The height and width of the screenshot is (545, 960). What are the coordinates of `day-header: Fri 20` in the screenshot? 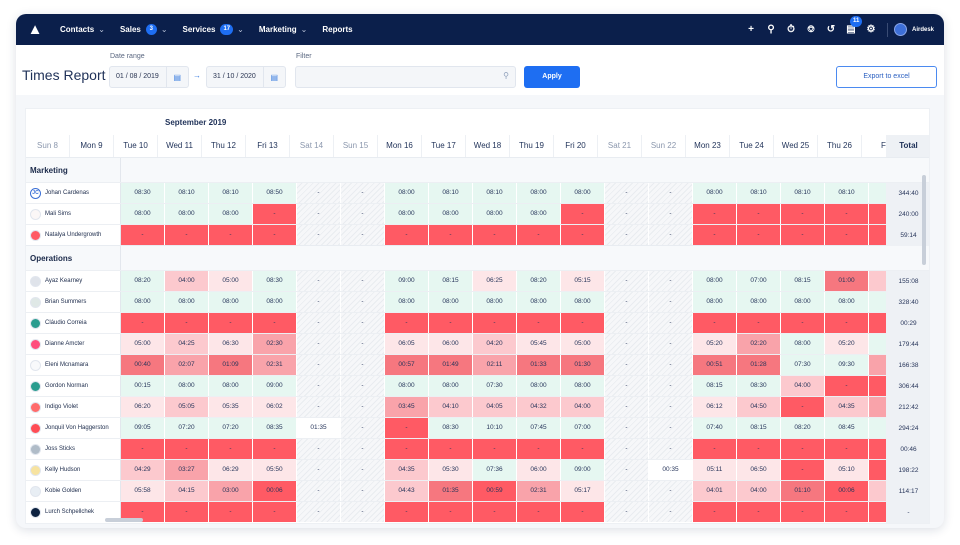 It's located at (576, 146).